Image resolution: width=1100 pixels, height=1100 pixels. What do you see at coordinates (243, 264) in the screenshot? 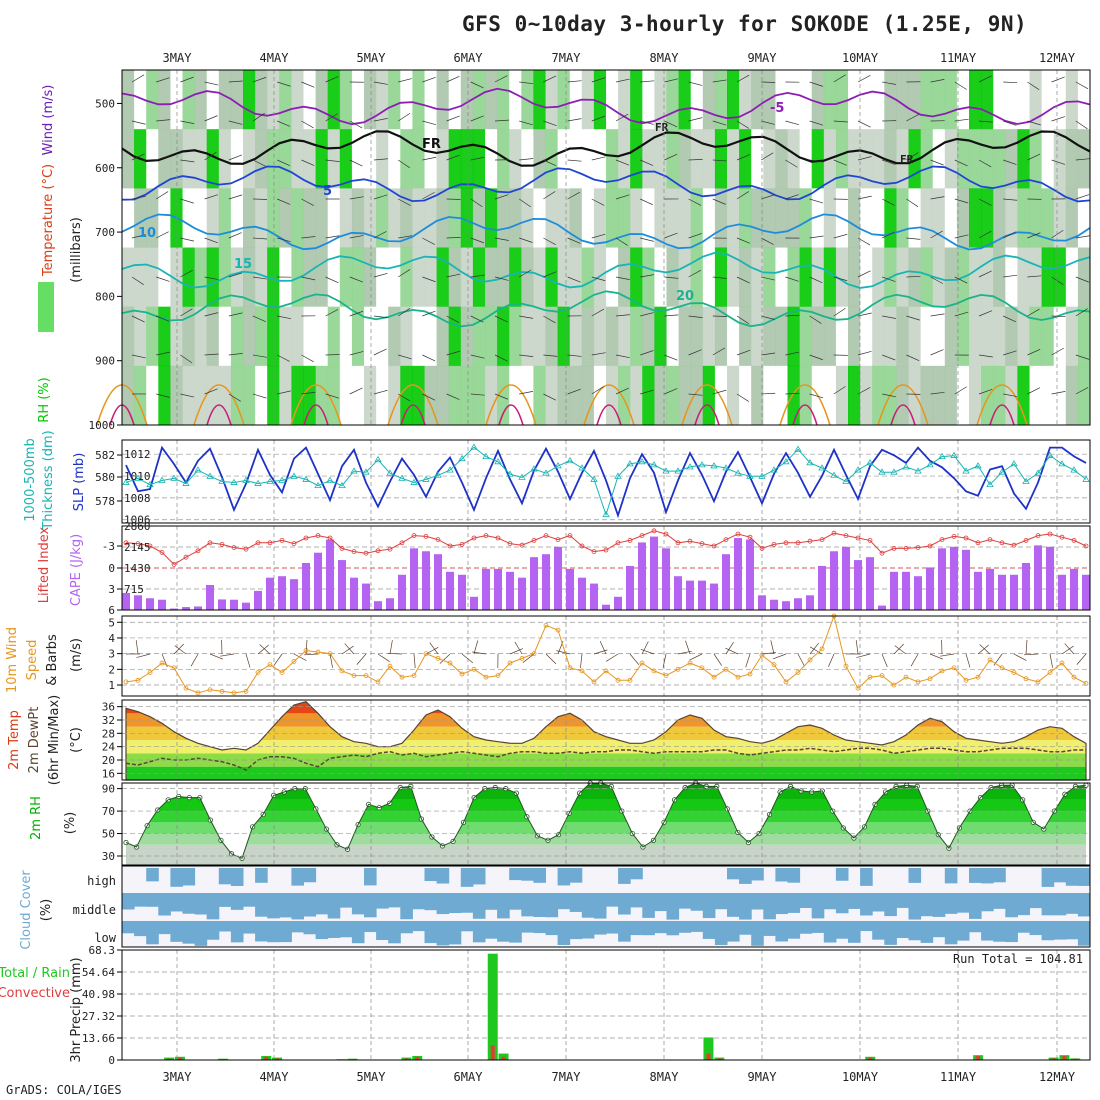
I see `contour-label: 15` at bounding box center [243, 264].